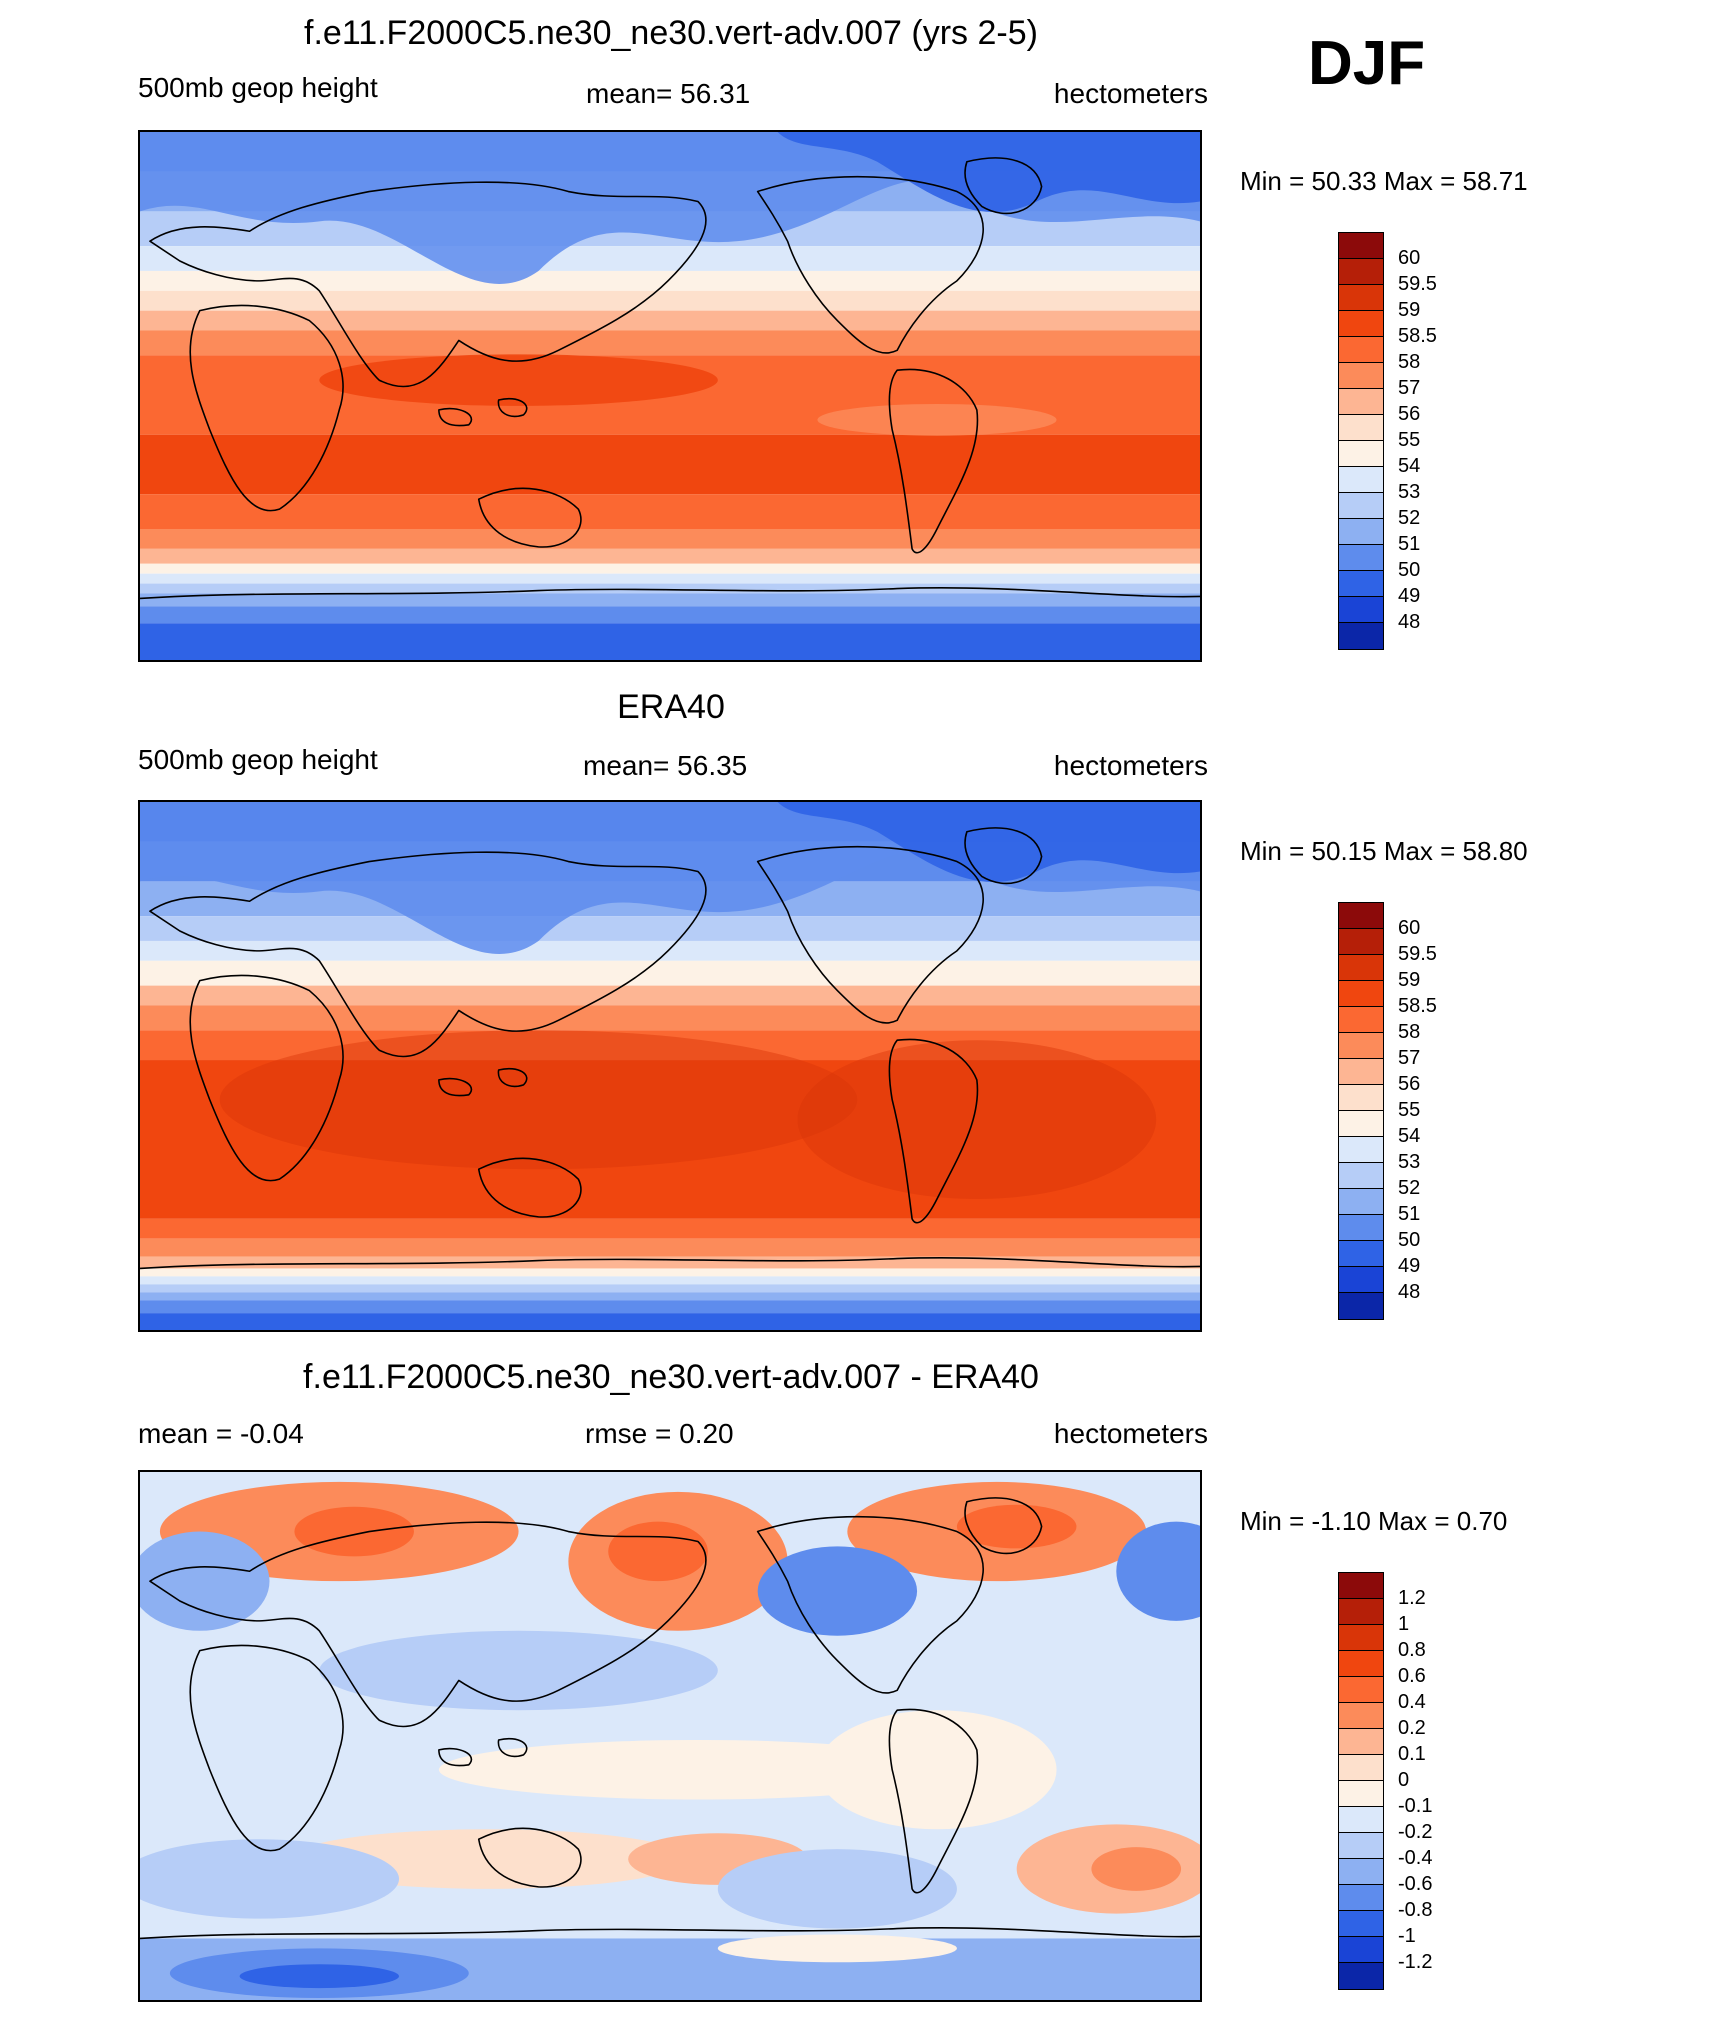 This screenshot has height=2036, width=1710. I want to click on colorbar-label: 60, so click(1409, 928).